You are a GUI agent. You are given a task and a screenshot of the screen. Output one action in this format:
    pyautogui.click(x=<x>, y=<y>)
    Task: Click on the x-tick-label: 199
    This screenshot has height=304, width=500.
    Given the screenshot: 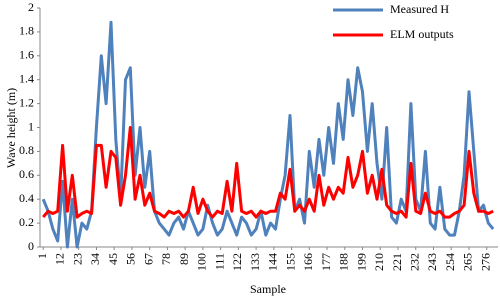 What is the action you would take?
    pyautogui.click(x=361, y=262)
    